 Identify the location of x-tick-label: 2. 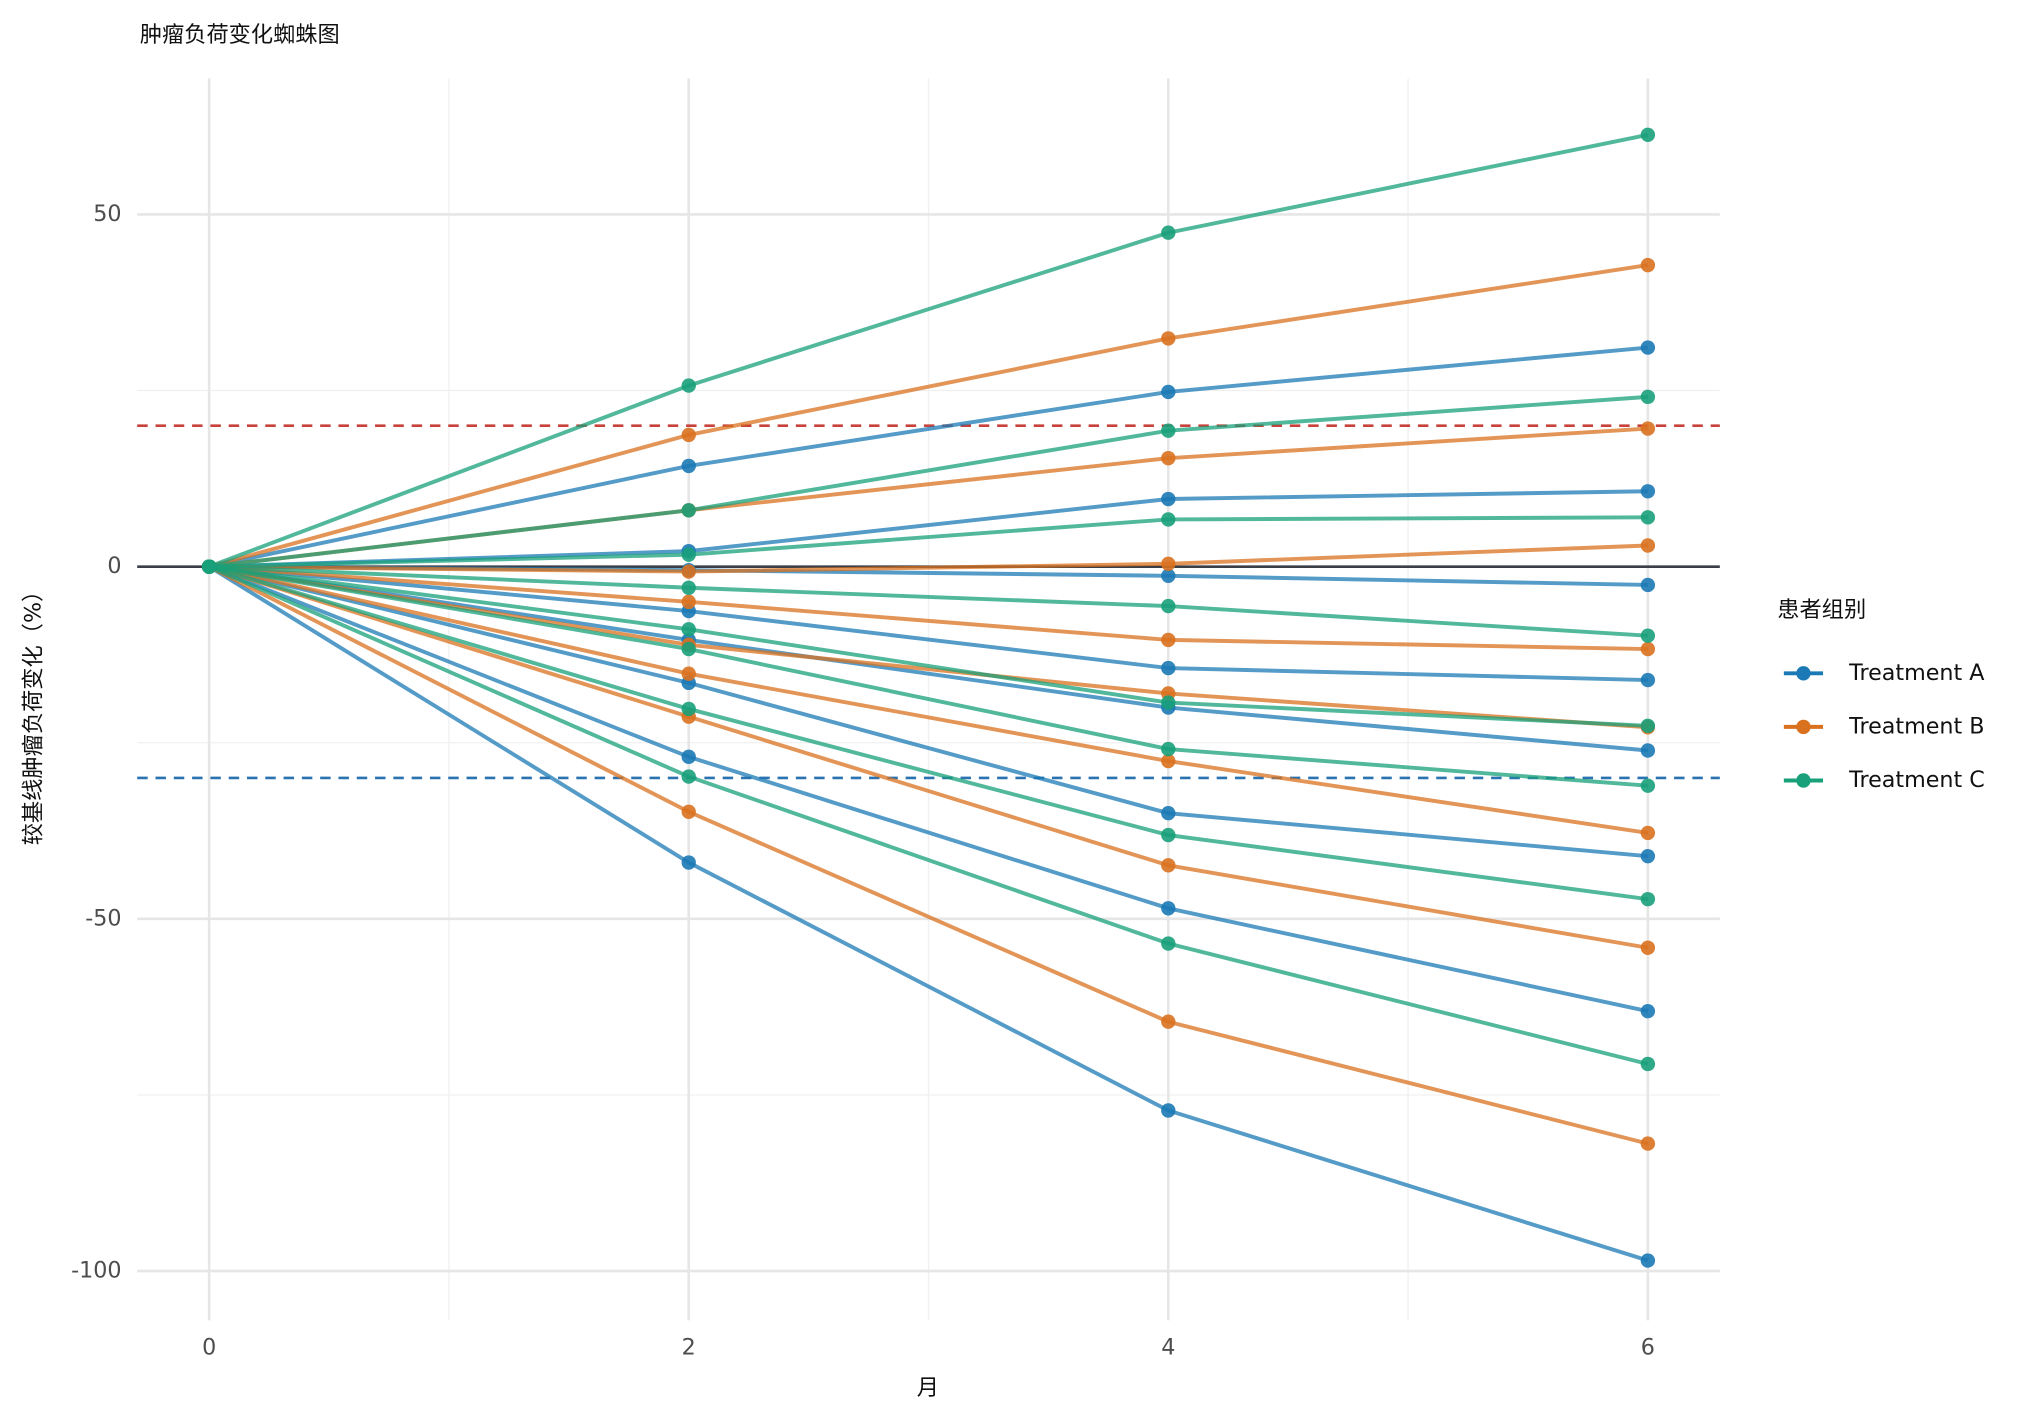
(689, 1347).